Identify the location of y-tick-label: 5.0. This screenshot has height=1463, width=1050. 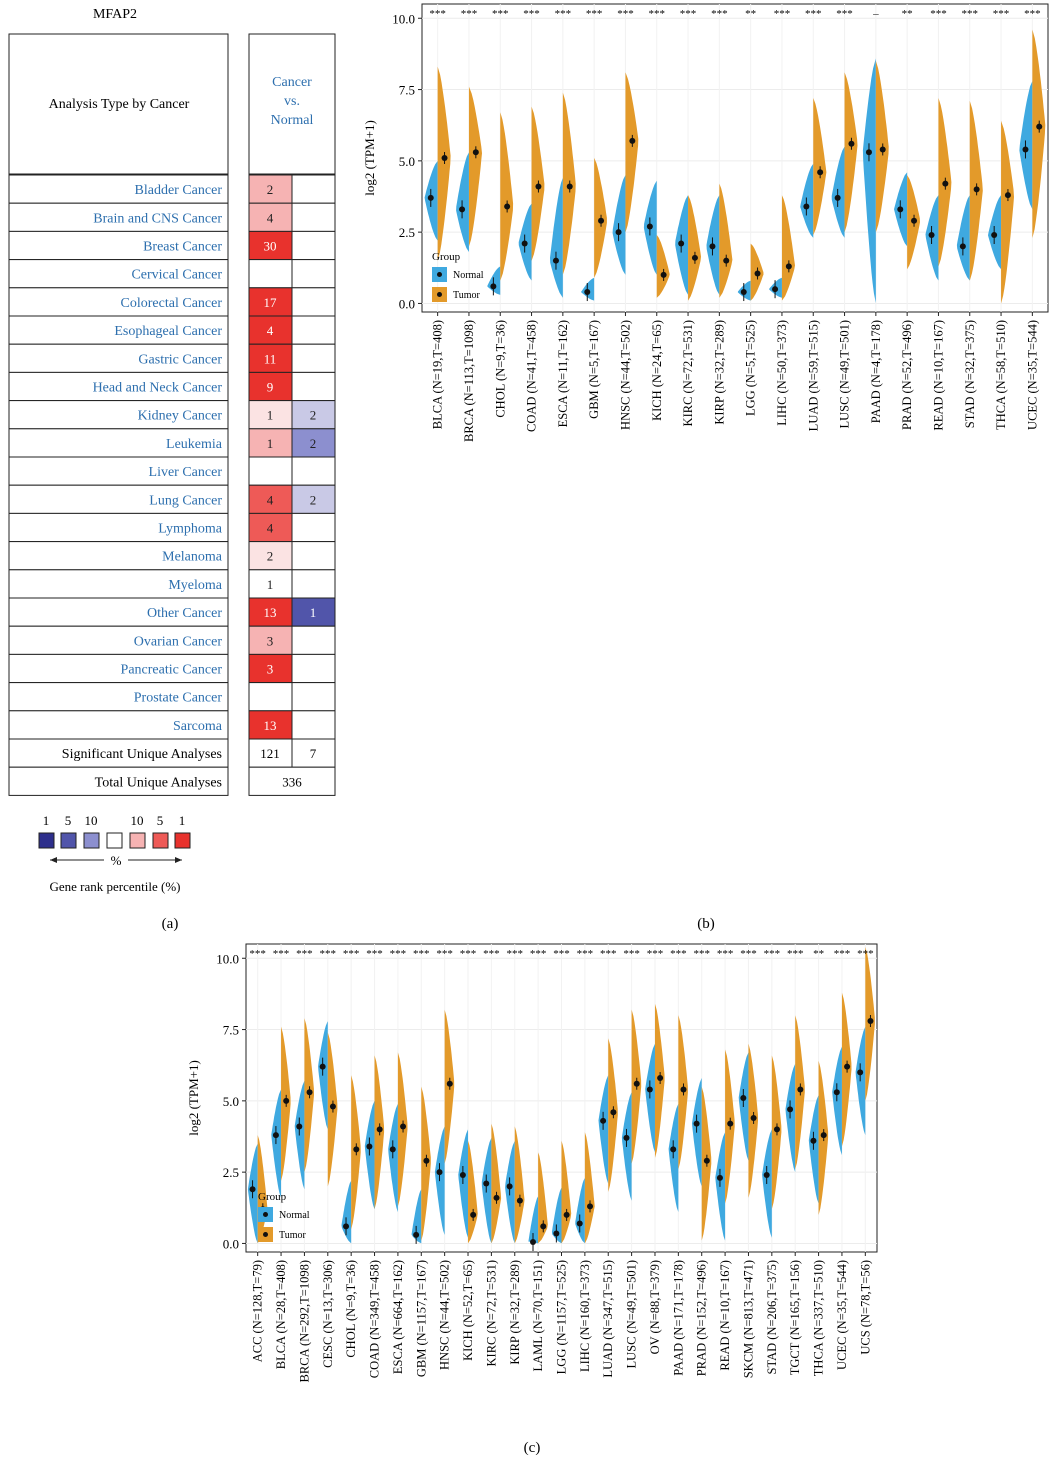
(407, 161).